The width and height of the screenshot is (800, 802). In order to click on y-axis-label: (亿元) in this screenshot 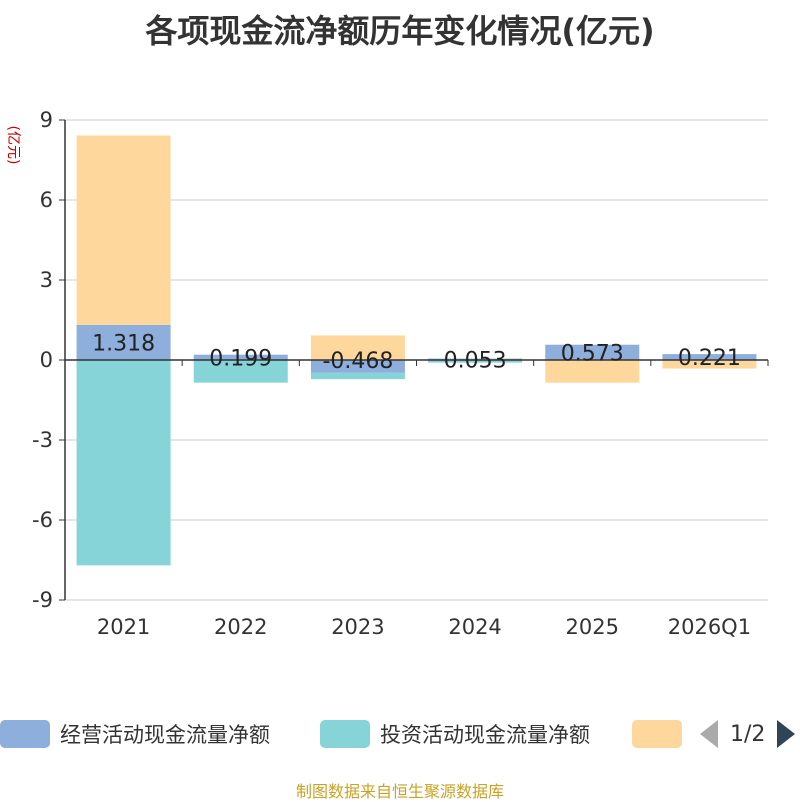, I will do `click(13, 145)`.